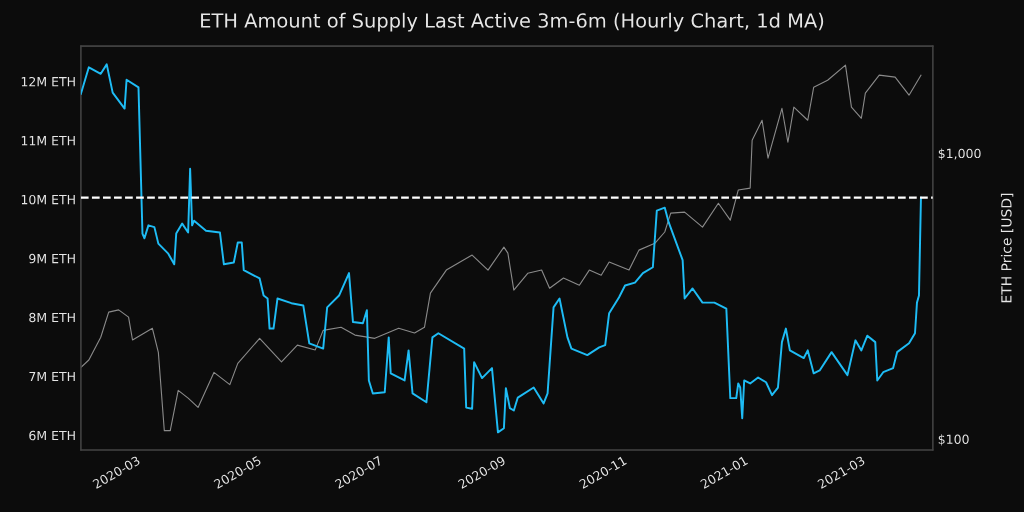 The image size is (1024, 512). I want to click on y2-tick-label: $1,000, so click(959, 154).